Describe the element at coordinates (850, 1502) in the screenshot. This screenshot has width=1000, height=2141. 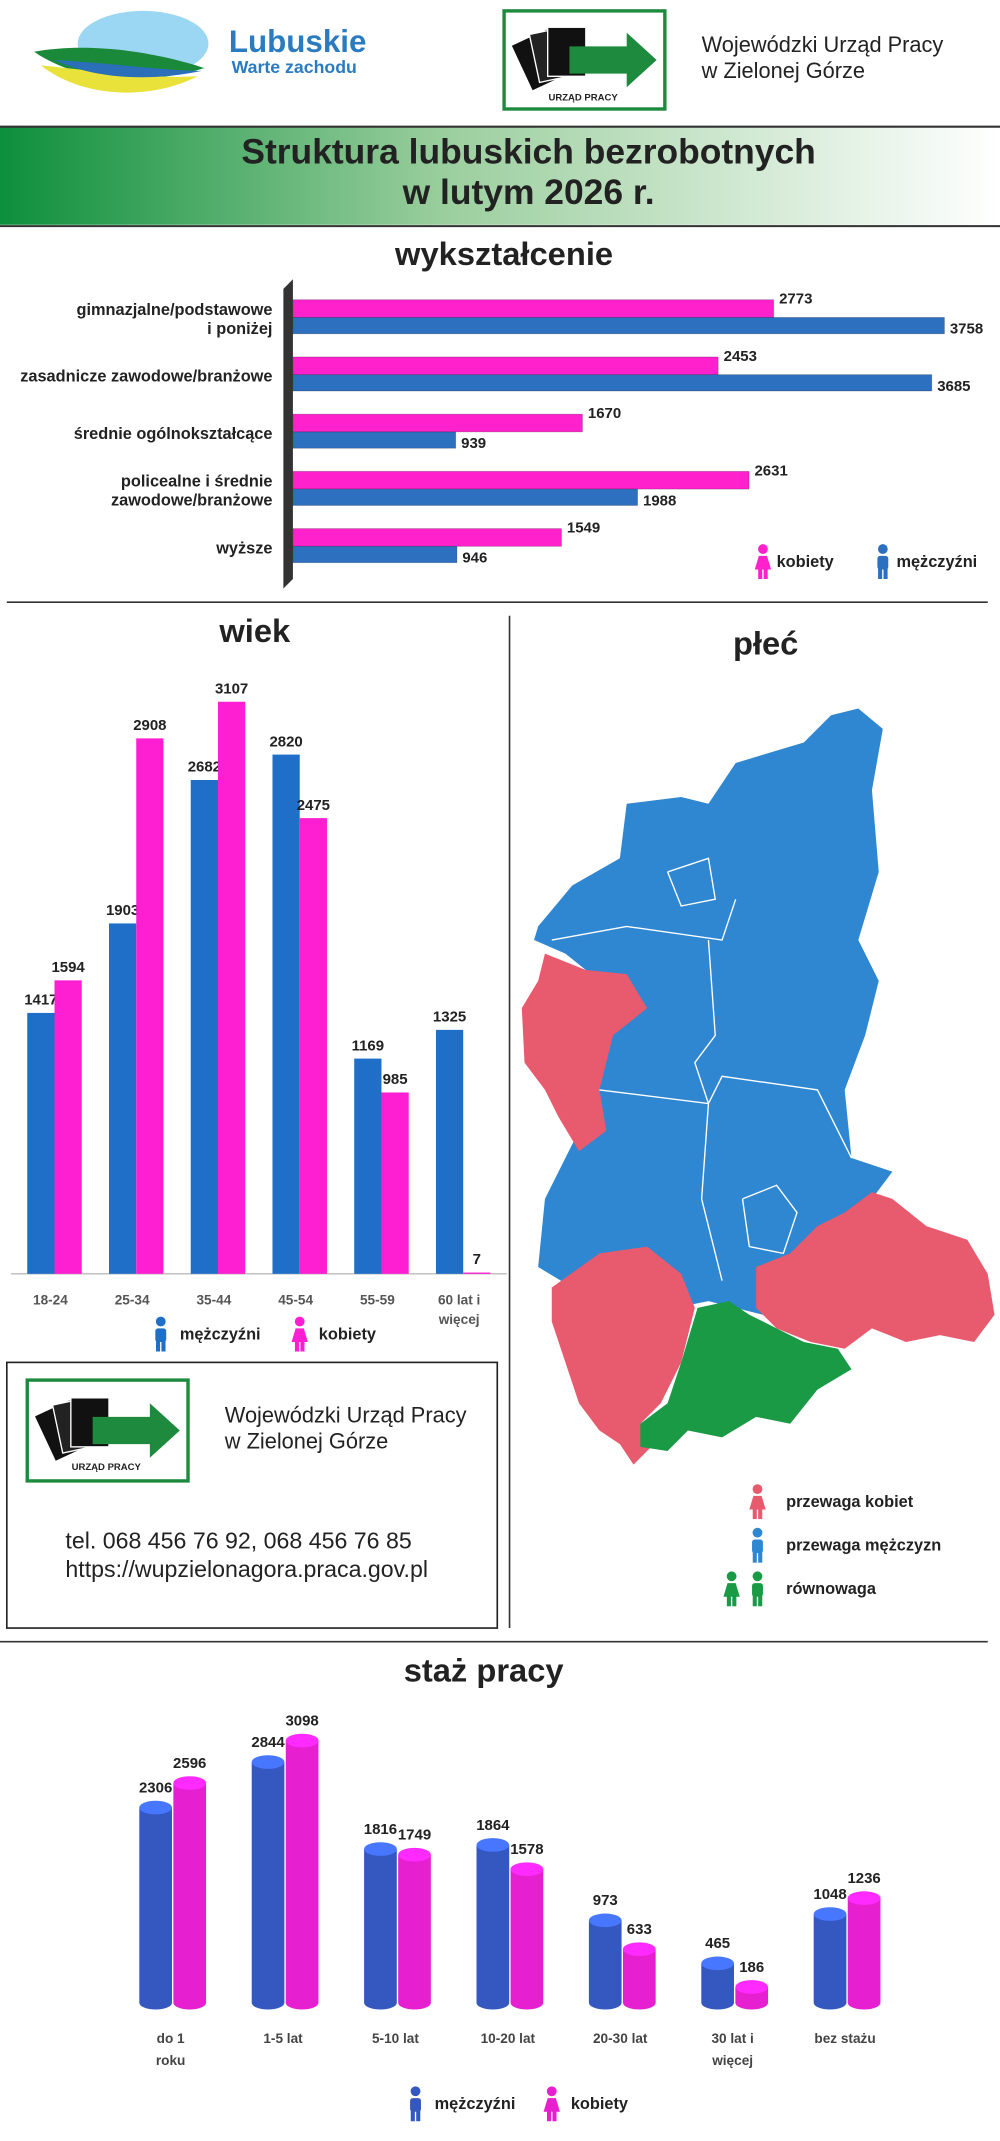
I see `legend-label: przewaga kobiet` at that location.